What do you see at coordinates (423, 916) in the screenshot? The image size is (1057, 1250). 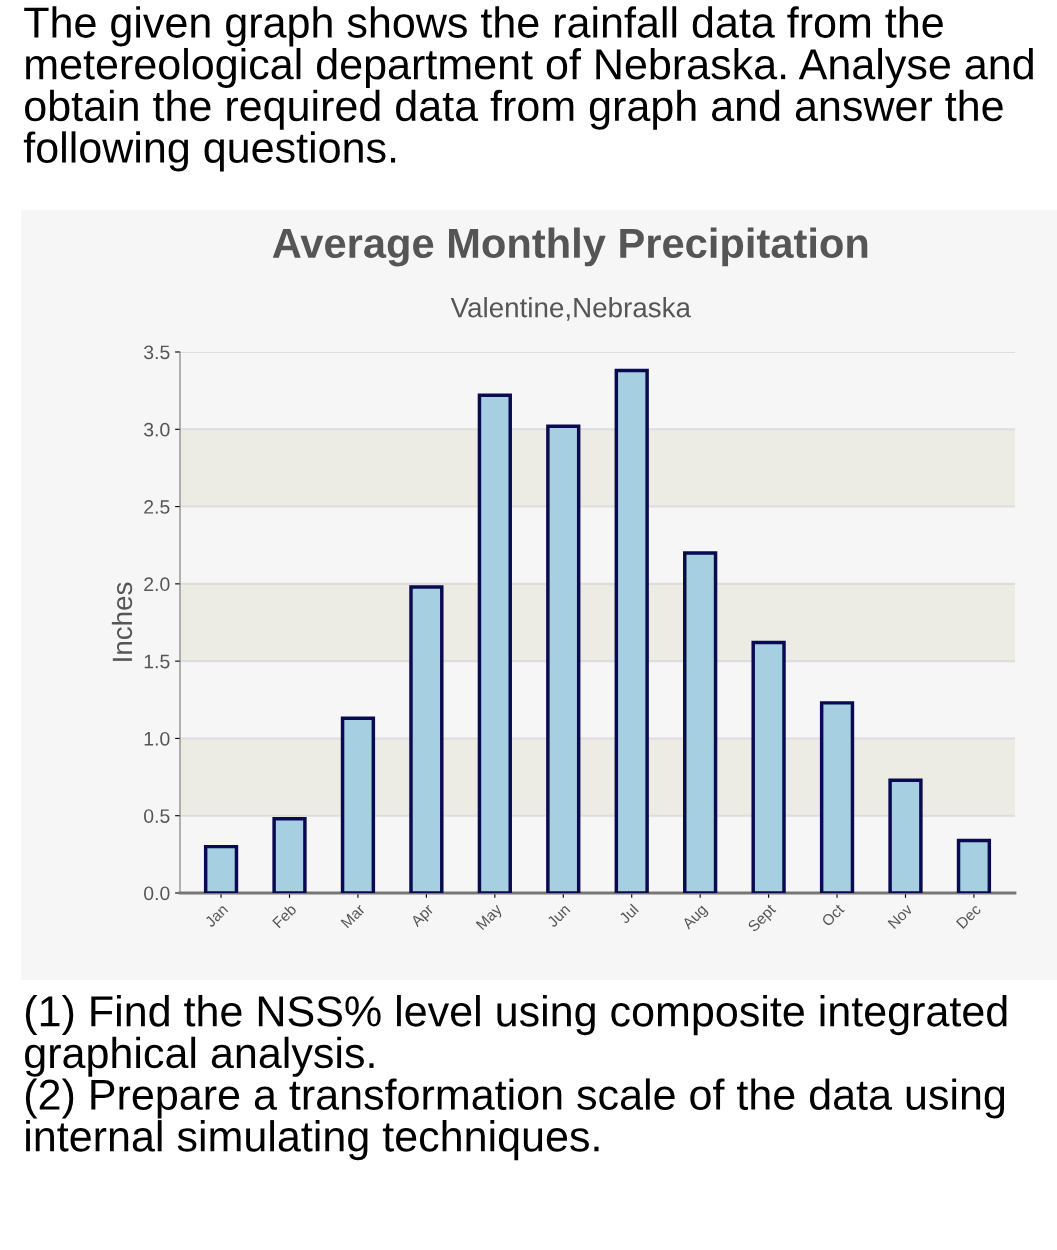 I see `x-tick-label: Apr` at bounding box center [423, 916].